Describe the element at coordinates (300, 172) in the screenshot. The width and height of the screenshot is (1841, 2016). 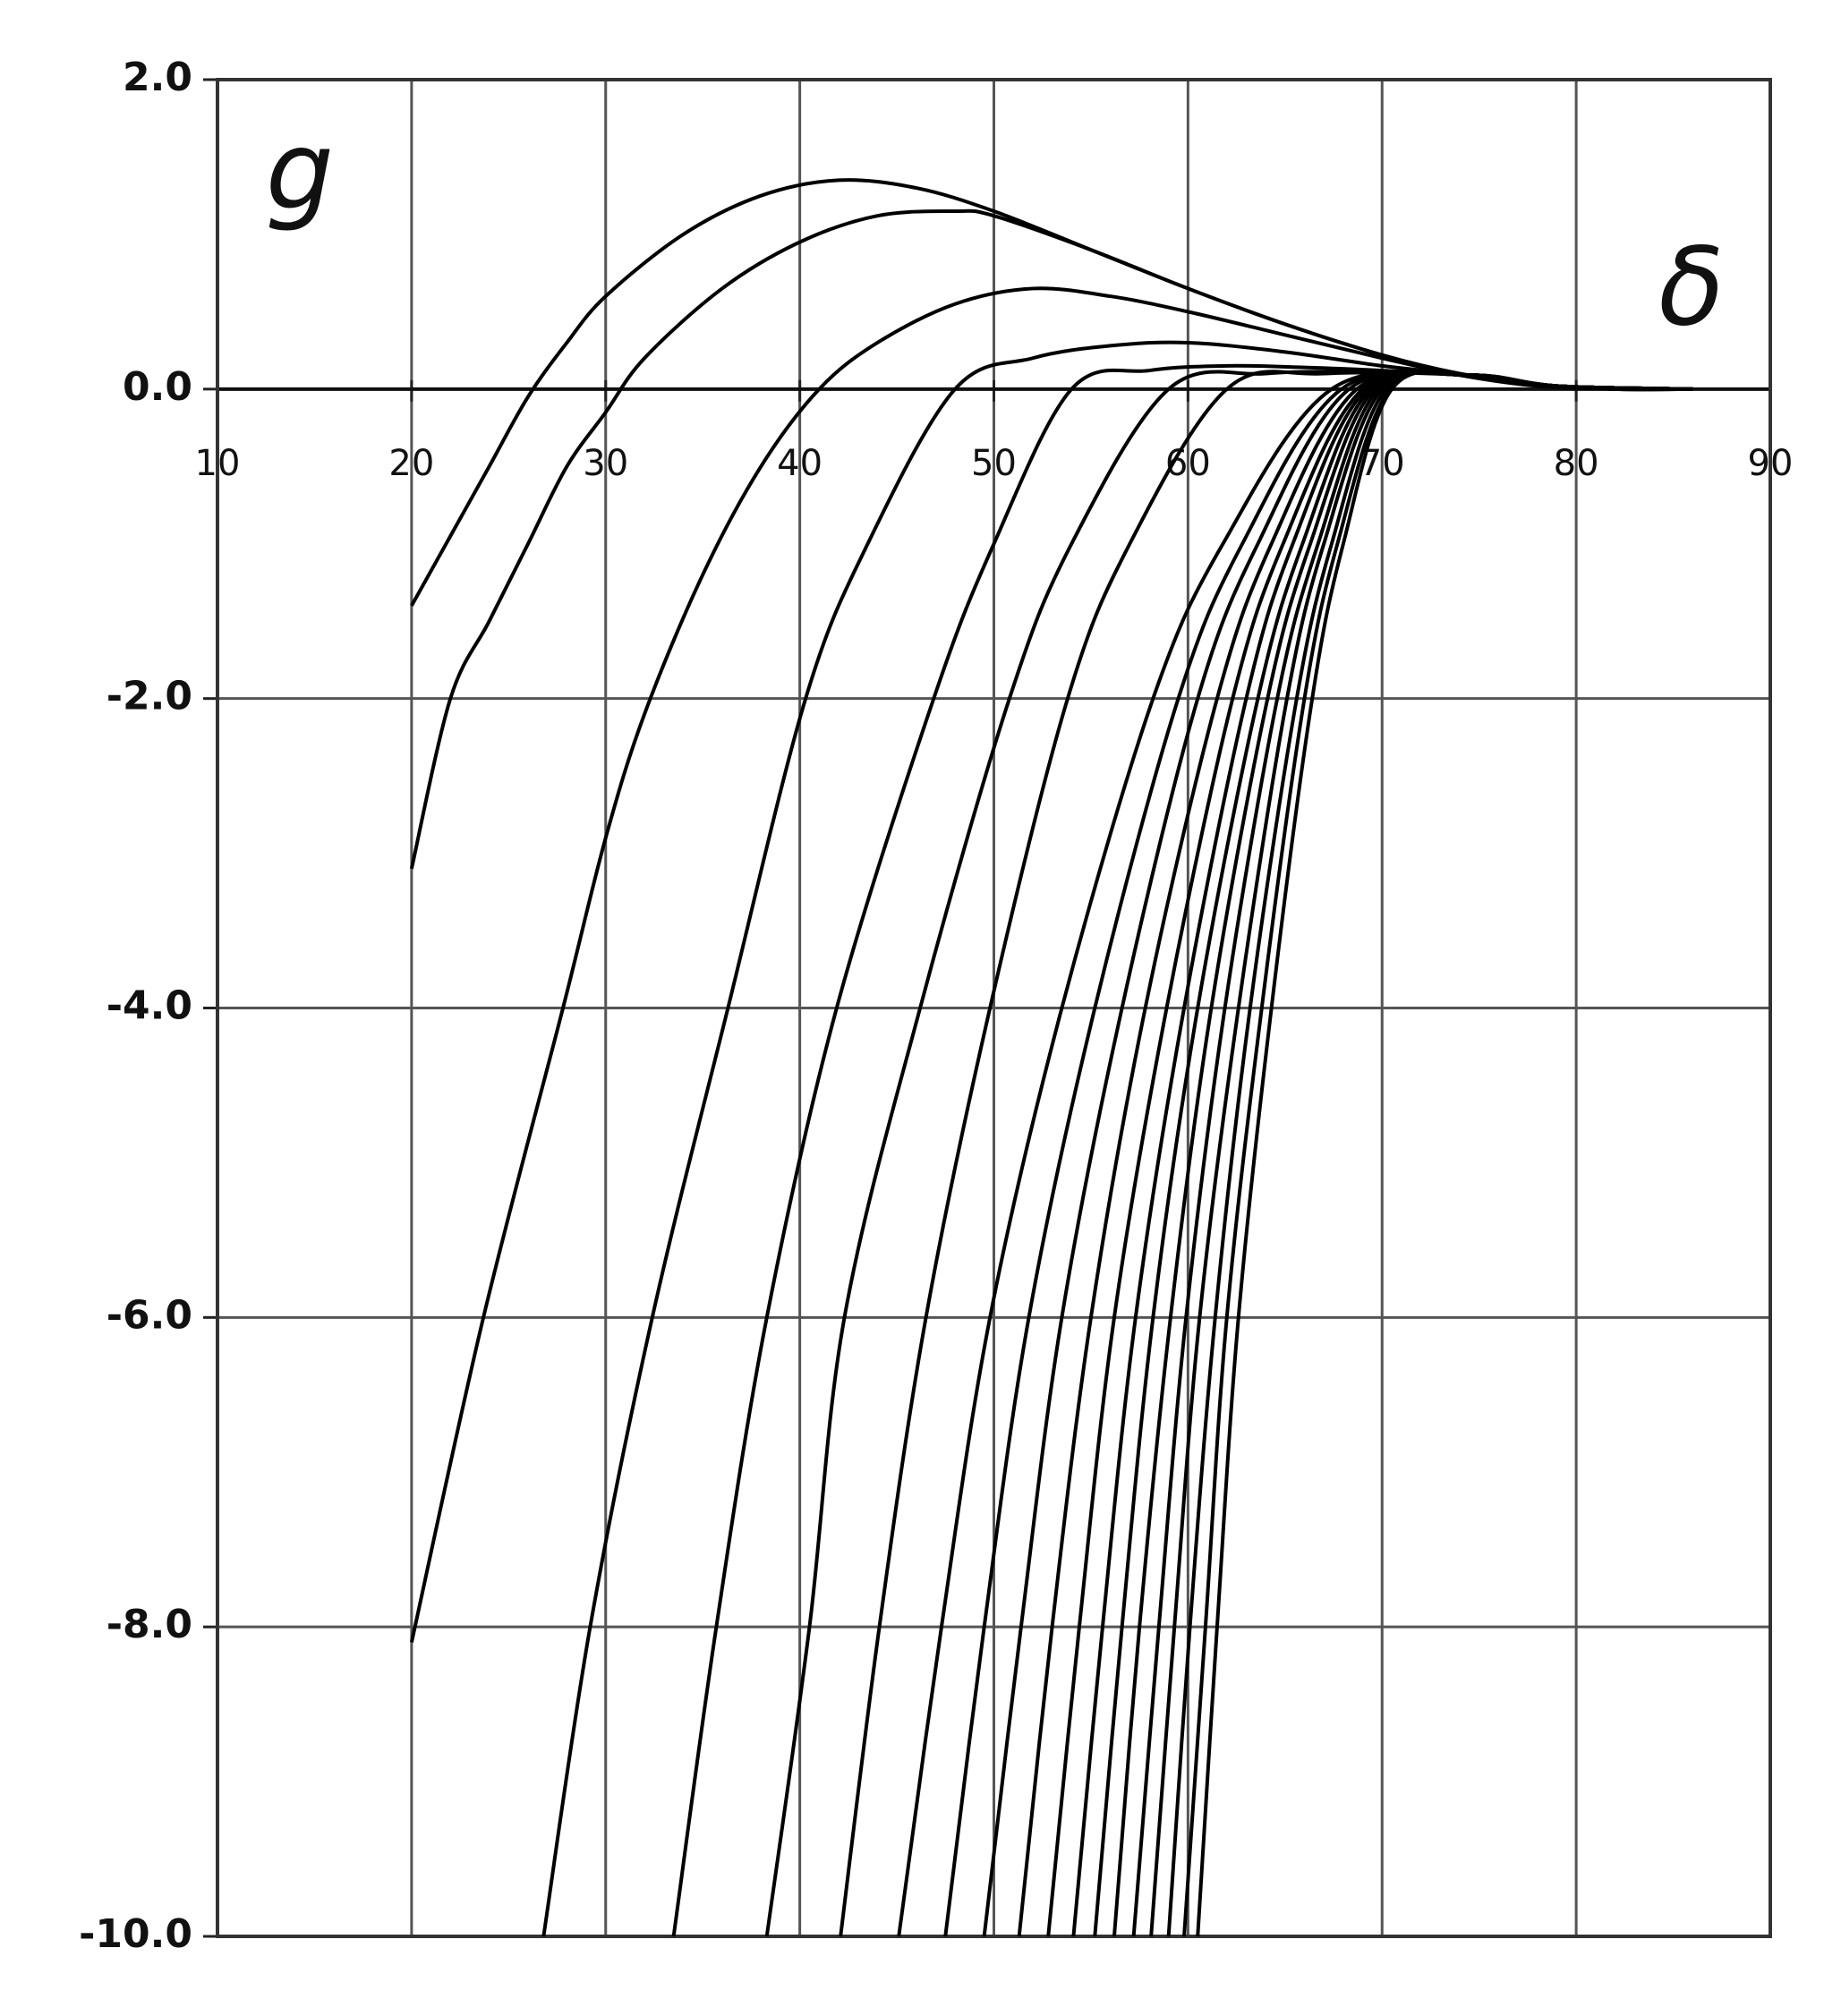
I see `y-axis-label: g` at that location.